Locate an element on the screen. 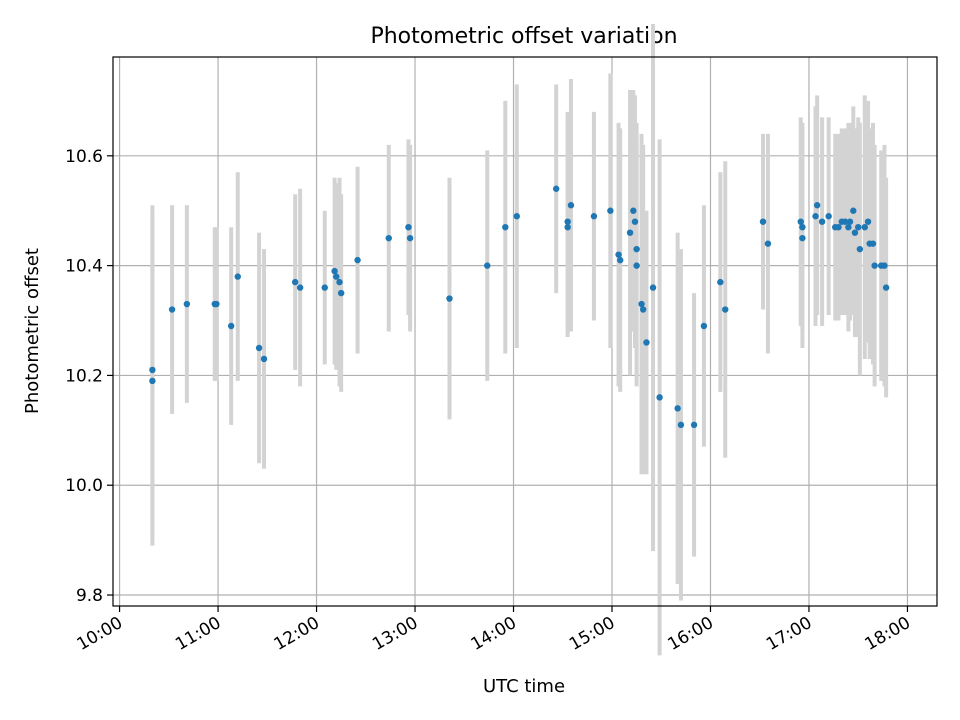  y-axis-ticks: 9.8 10.0 10.2 10.4 10.6 is located at coordinates (89, 376).